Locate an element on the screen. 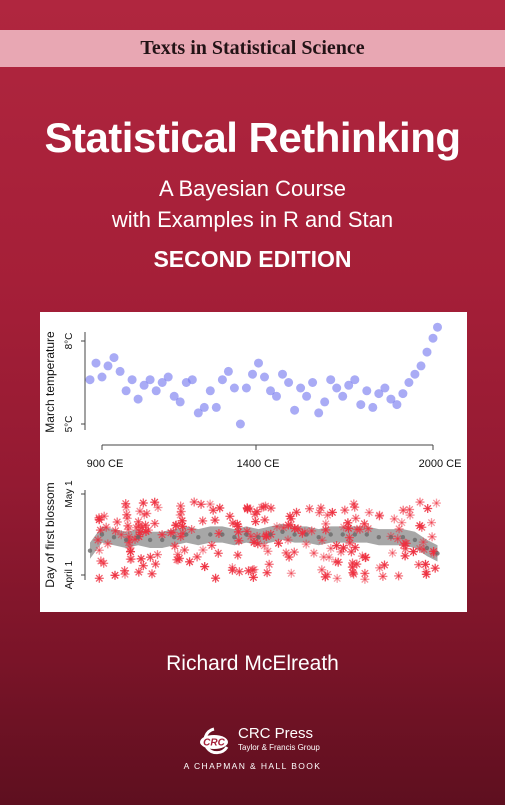 The height and width of the screenshot is (805, 505). publisher-imprint: A CHAPMAN & HALL BOOK is located at coordinates (252, 766).